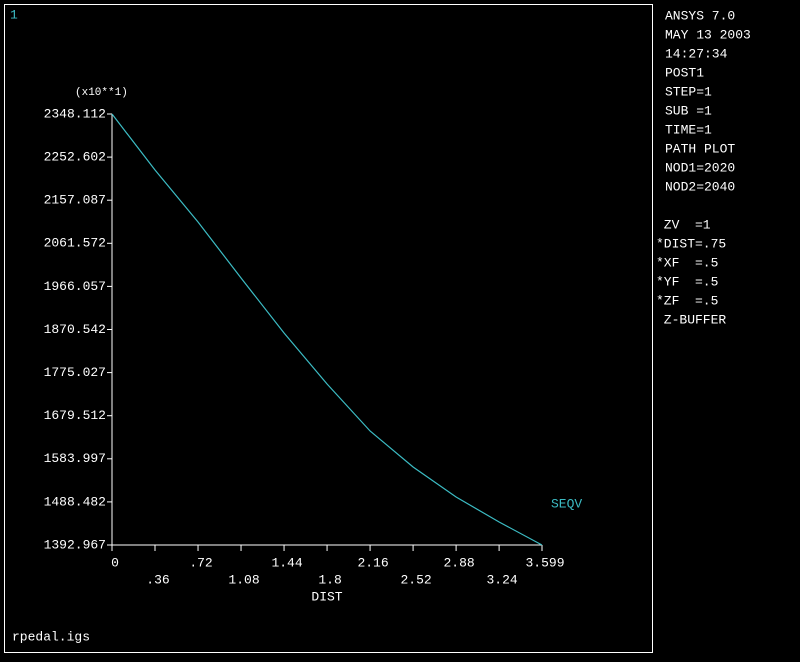 The image size is (800, 662). Describe the element at coordinates (75, 544) in the screenshot. I see `y-tick-label: 1392.967` at that location.